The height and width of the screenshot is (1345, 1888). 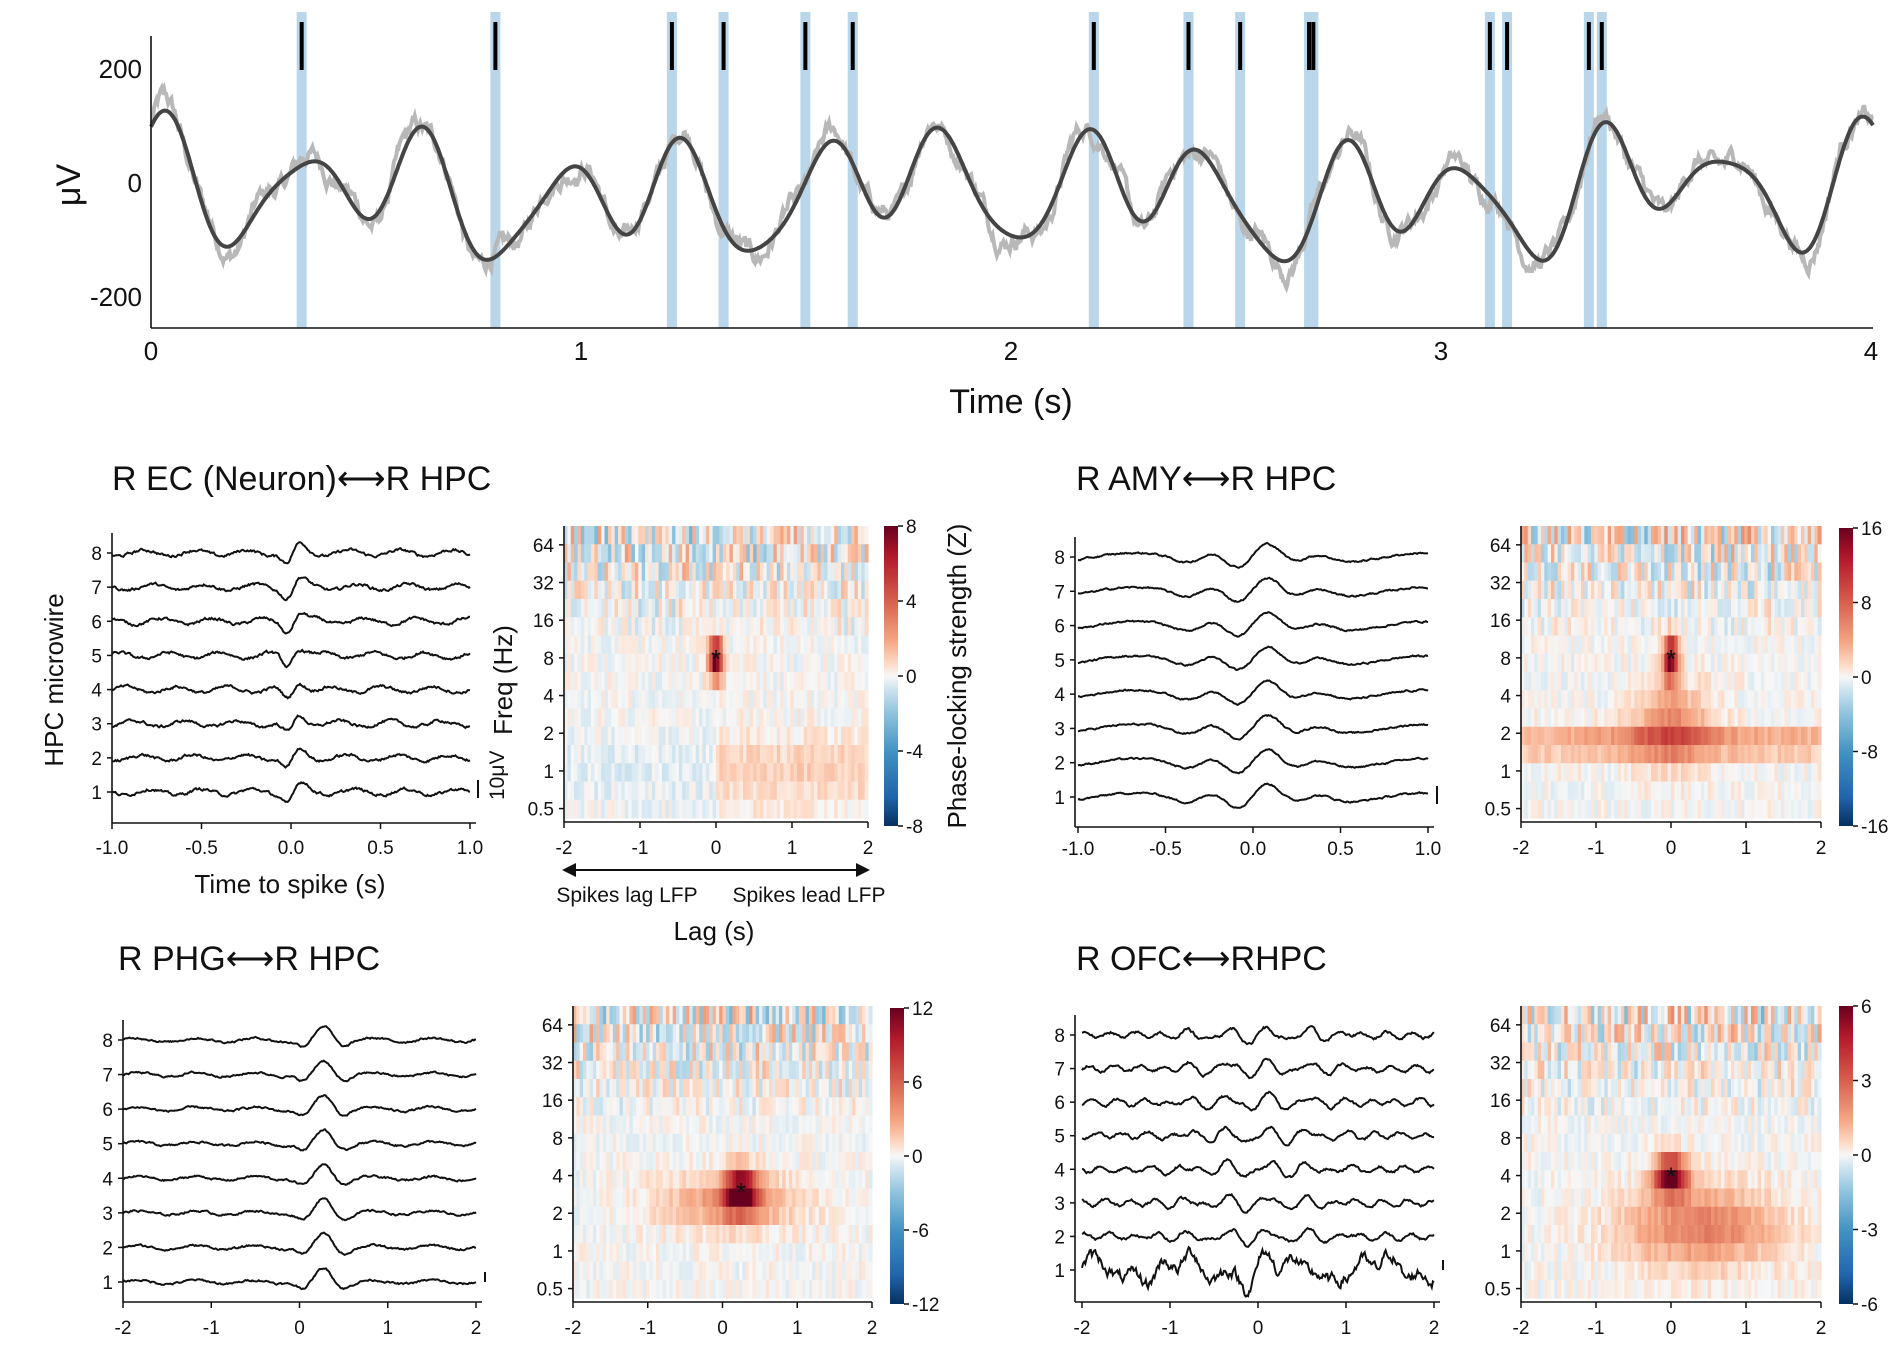 What do you see at coordinates (550, 1290) in the screenshot?
I see `y-tick: 0.5` at bounding box center [550, 1290].